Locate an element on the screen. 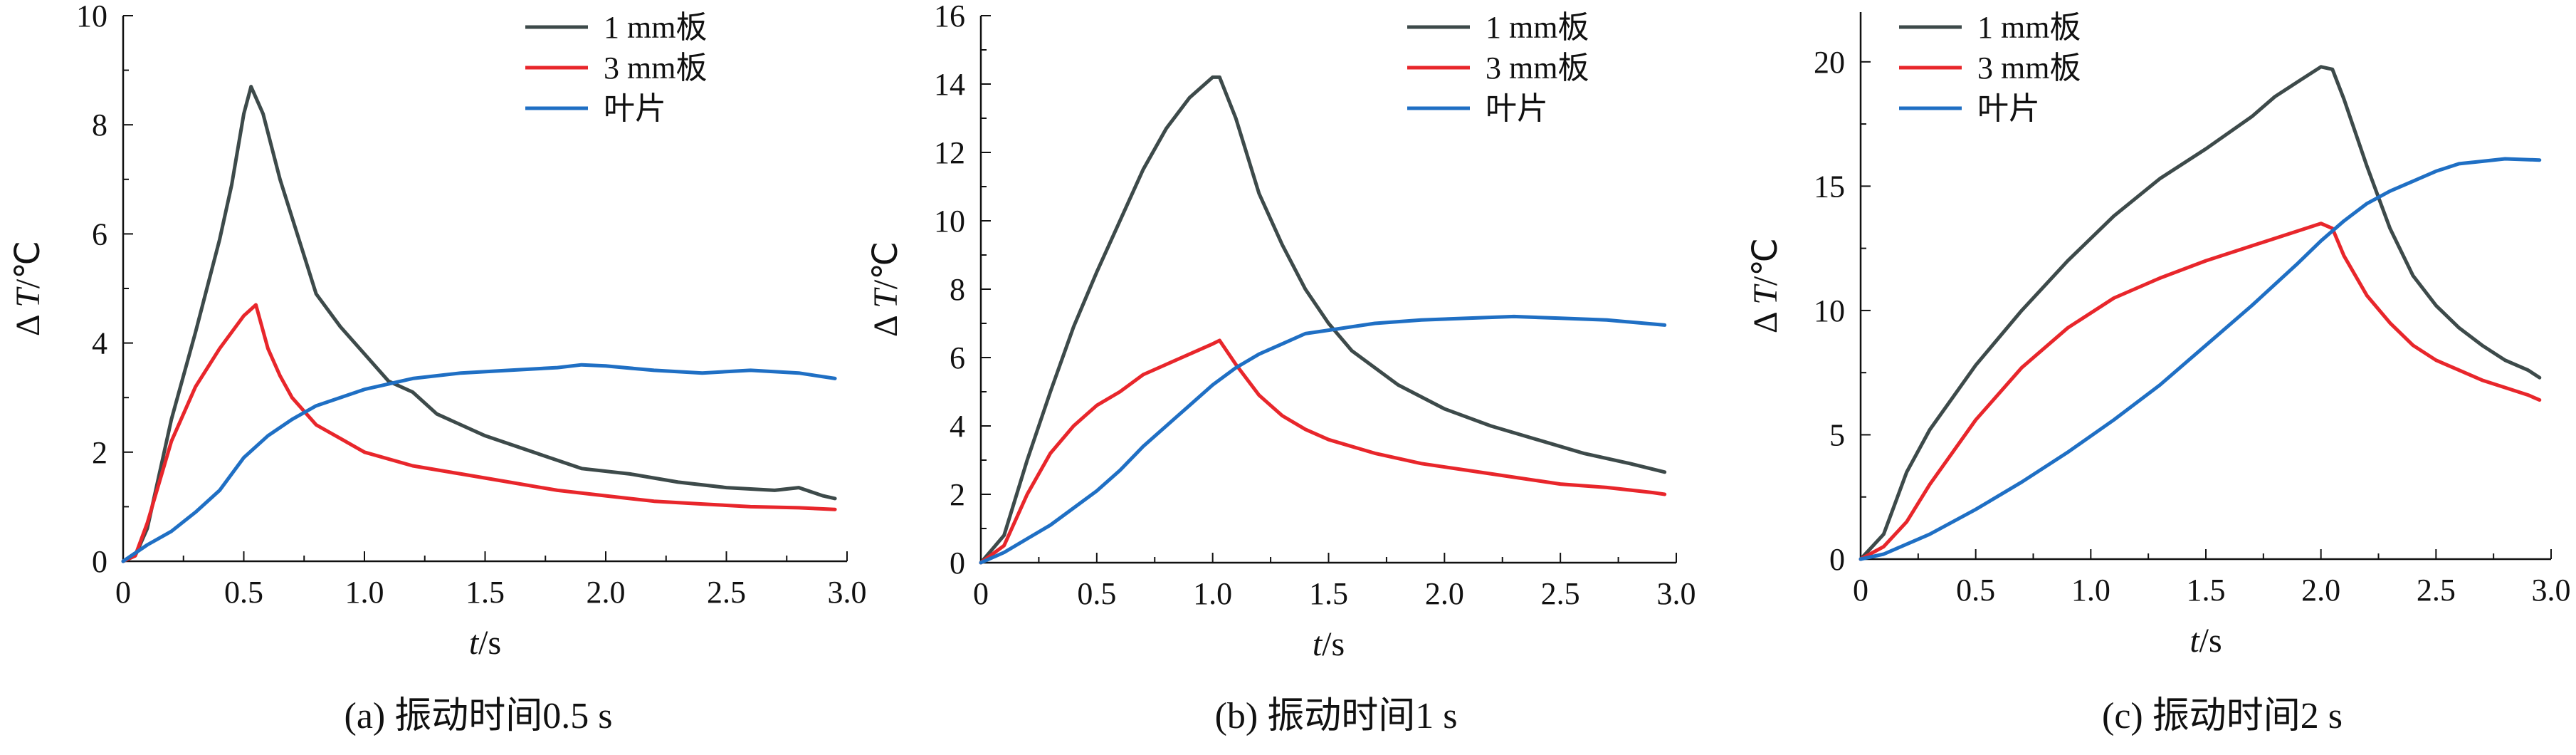 The image size is (2576, 755). y-tick-label: 15 is located at coordinates (1830, 186).